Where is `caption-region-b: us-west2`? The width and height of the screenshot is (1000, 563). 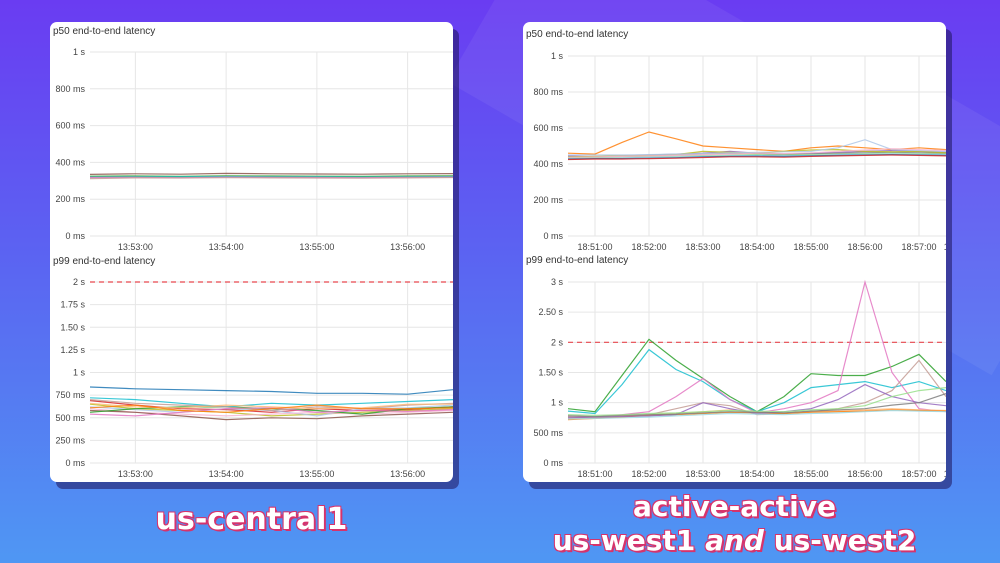
caption-region-b: us-west2 is located at coordinates (845, 540).